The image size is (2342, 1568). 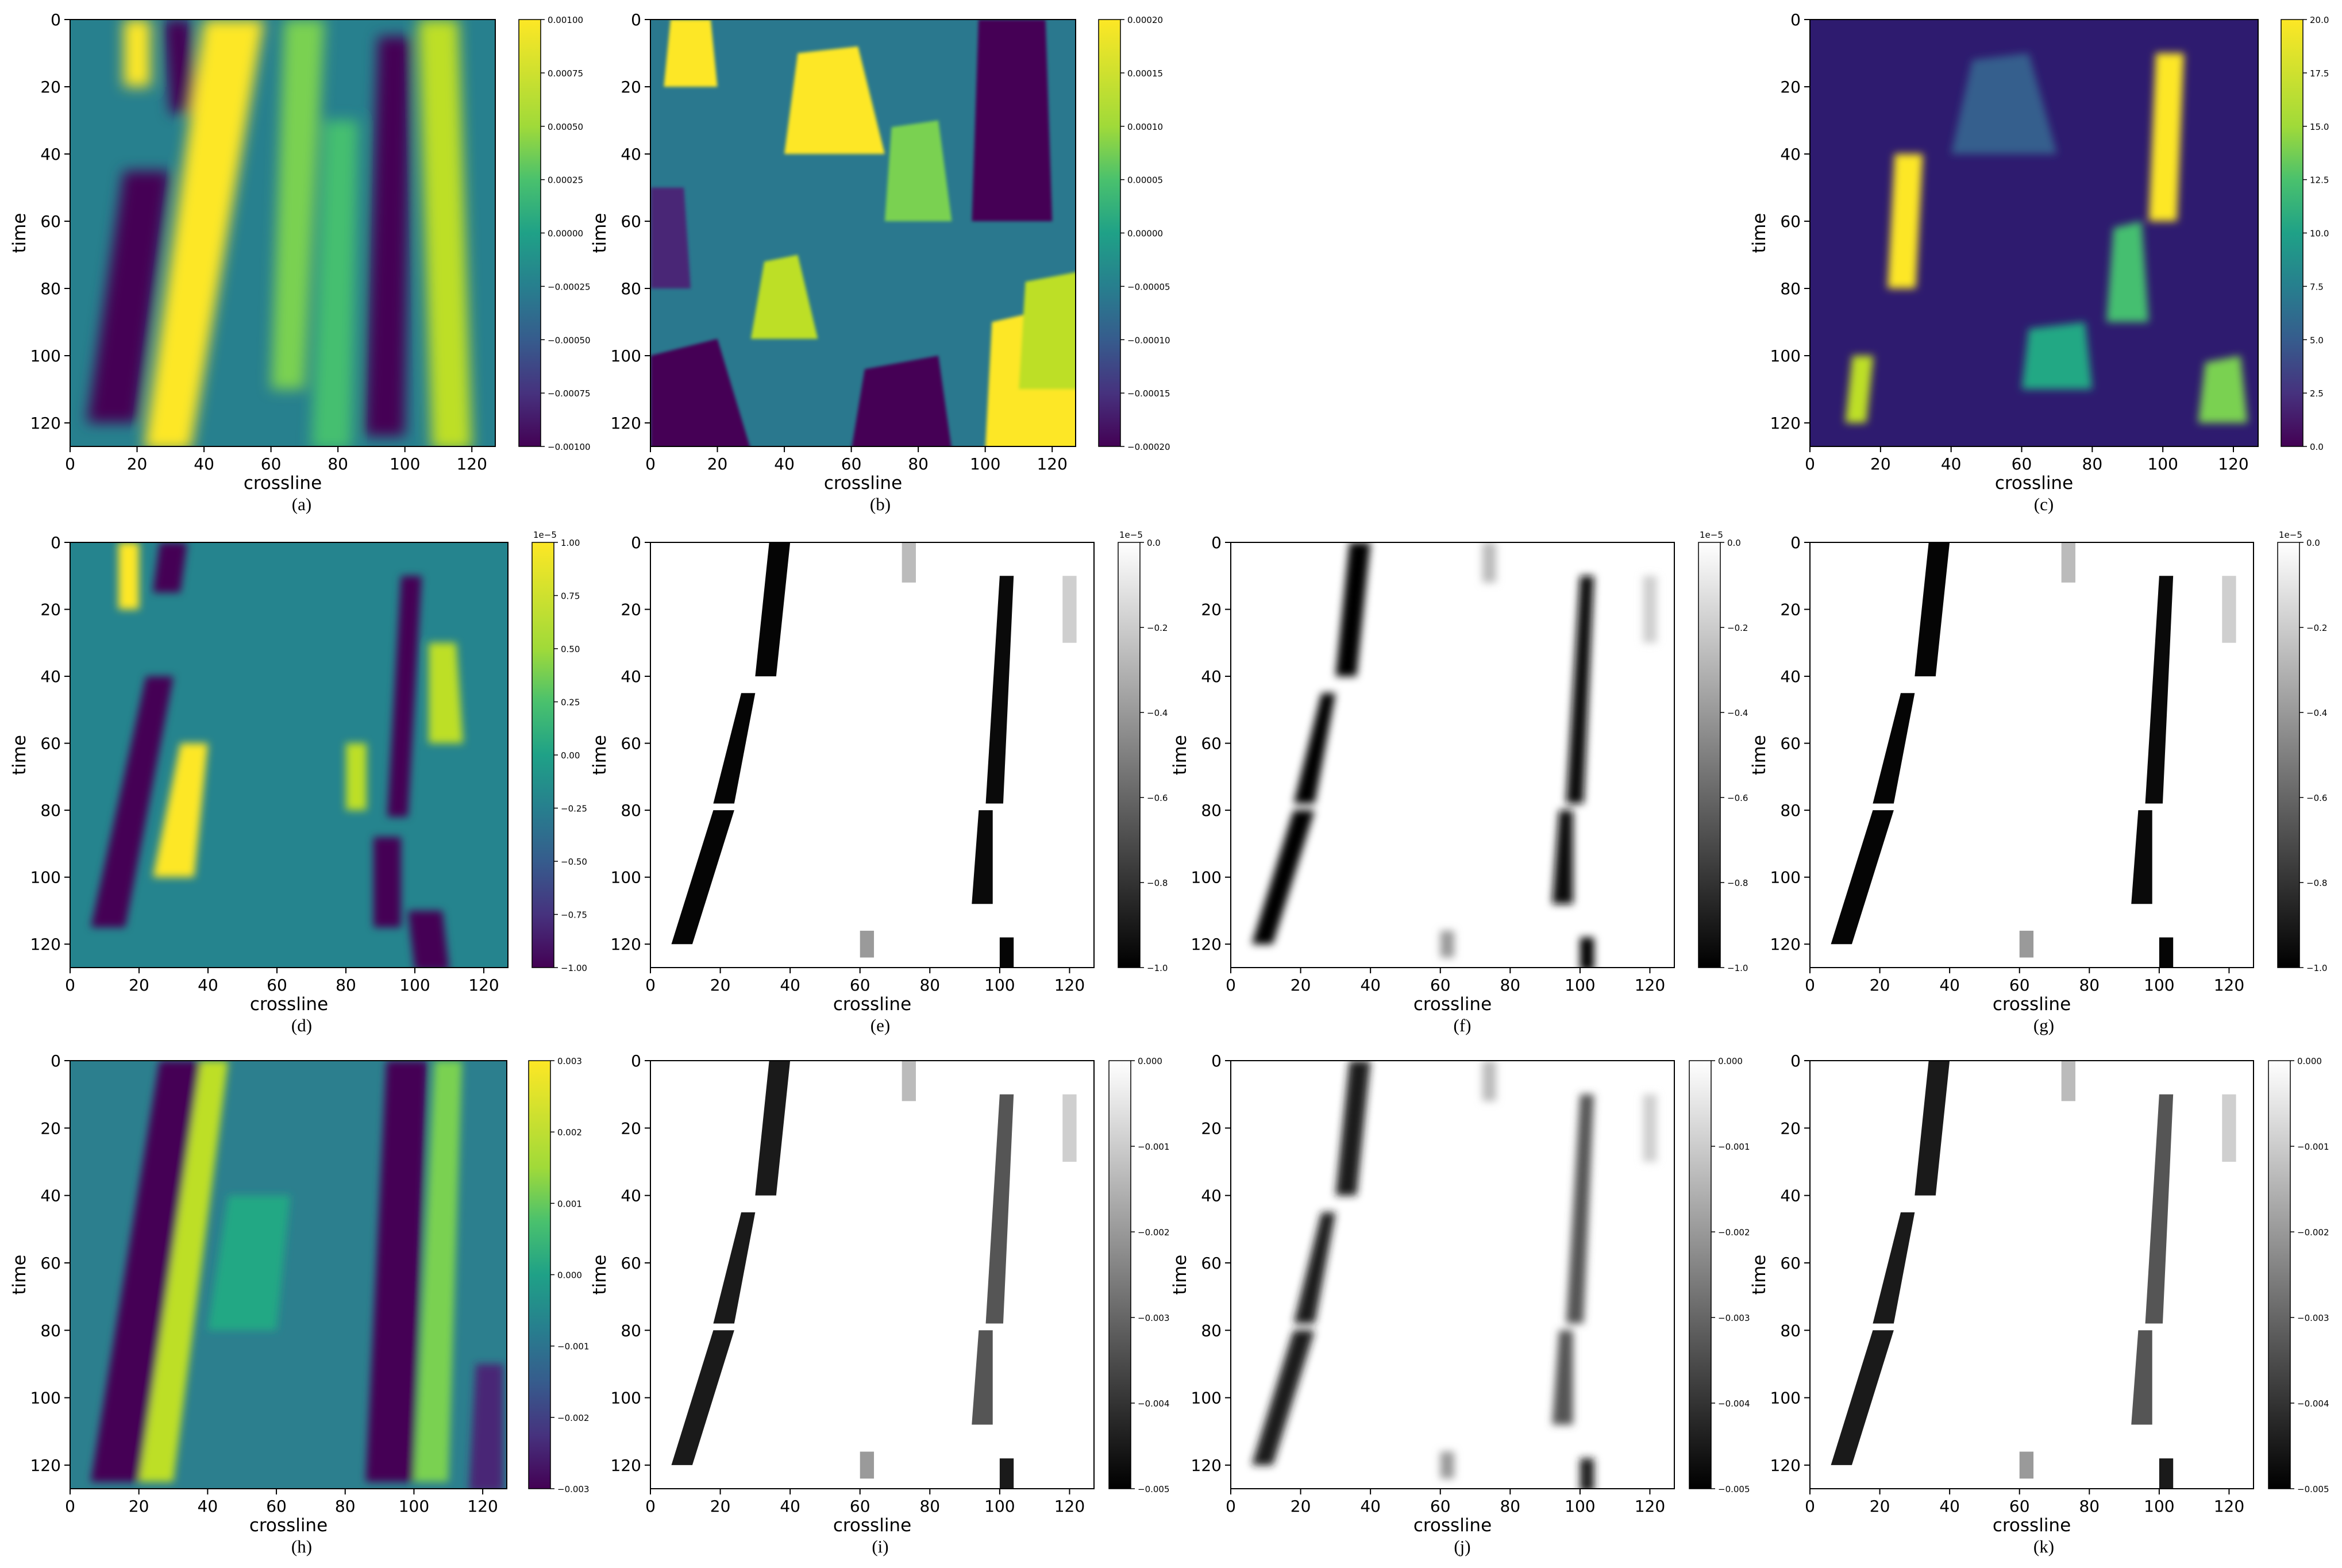 What do you see at coordinates (1149, 340) in the screenshot?
I see `colorbar-tick-label: −0.00010` at bounding box center [1149, 340].